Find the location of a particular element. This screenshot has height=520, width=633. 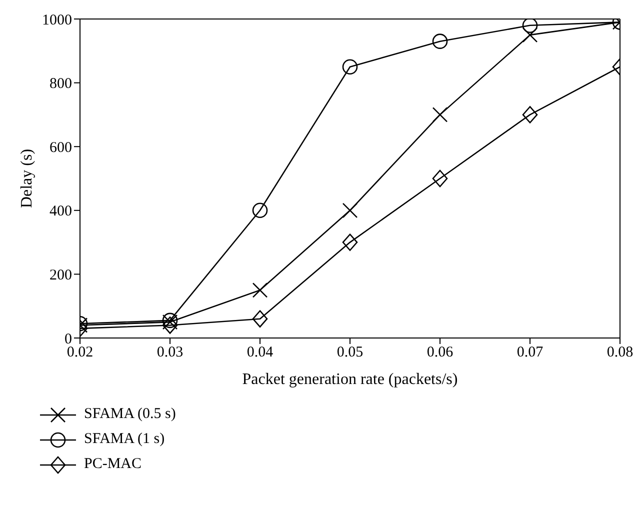

x-tick-label: 0.08 is located at coordinates (619, 352).